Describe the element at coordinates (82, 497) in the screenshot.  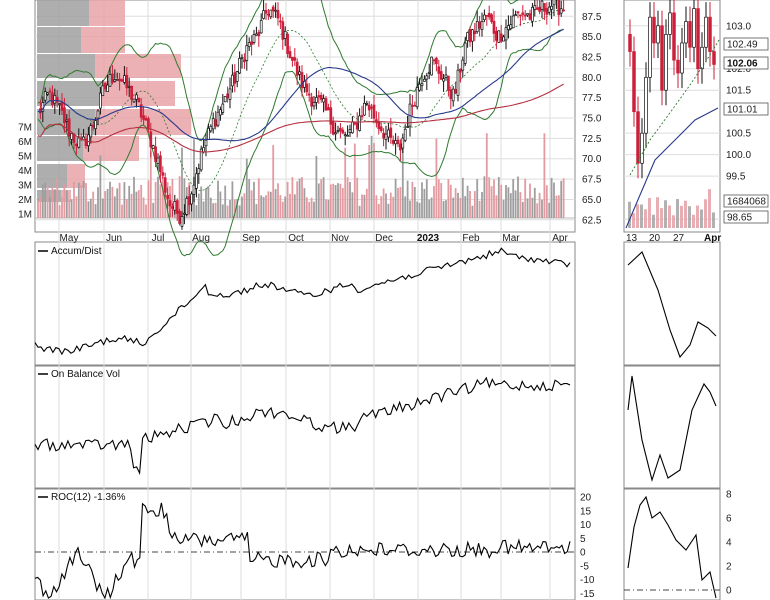
I see `roc-title: ROC(12) -1.36%` at that location.